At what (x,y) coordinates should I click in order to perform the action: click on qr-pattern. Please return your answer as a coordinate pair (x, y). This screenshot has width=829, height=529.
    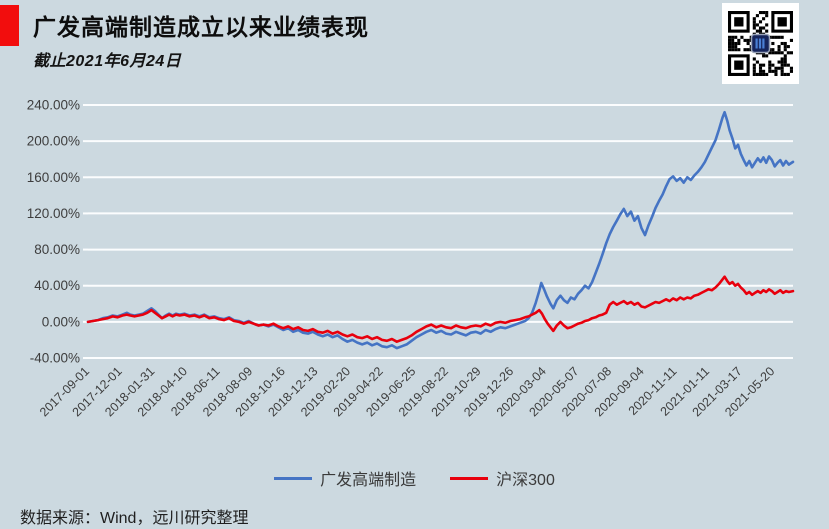
    Looking at the image, I should click on (760, 43).